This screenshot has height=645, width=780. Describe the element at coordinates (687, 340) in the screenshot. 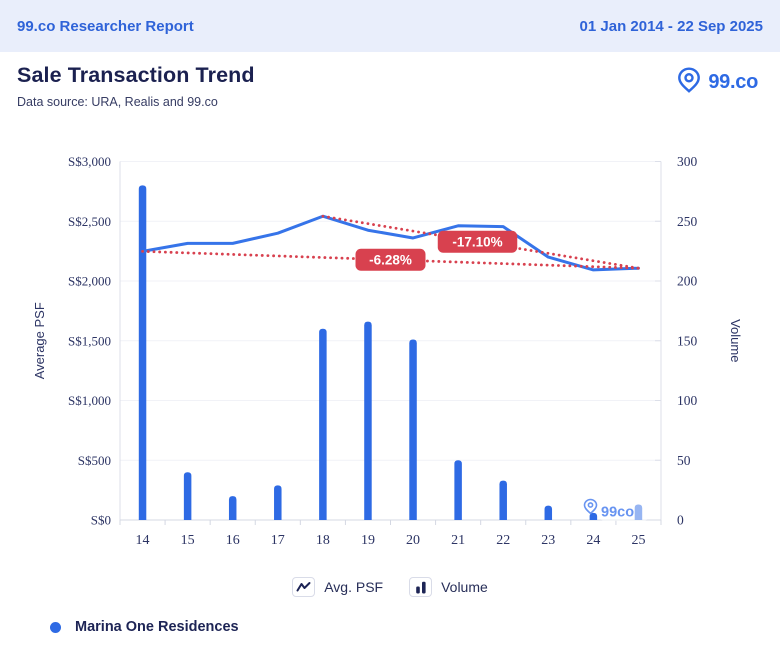

I see `svg-text: 150` at that location.